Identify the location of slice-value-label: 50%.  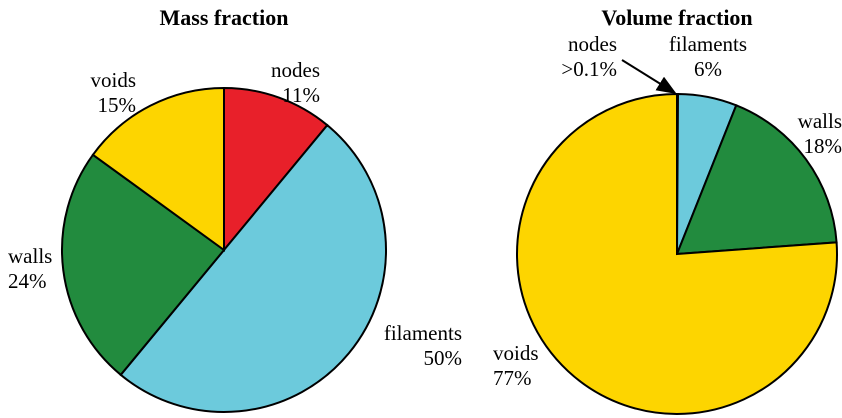
(443, 358).